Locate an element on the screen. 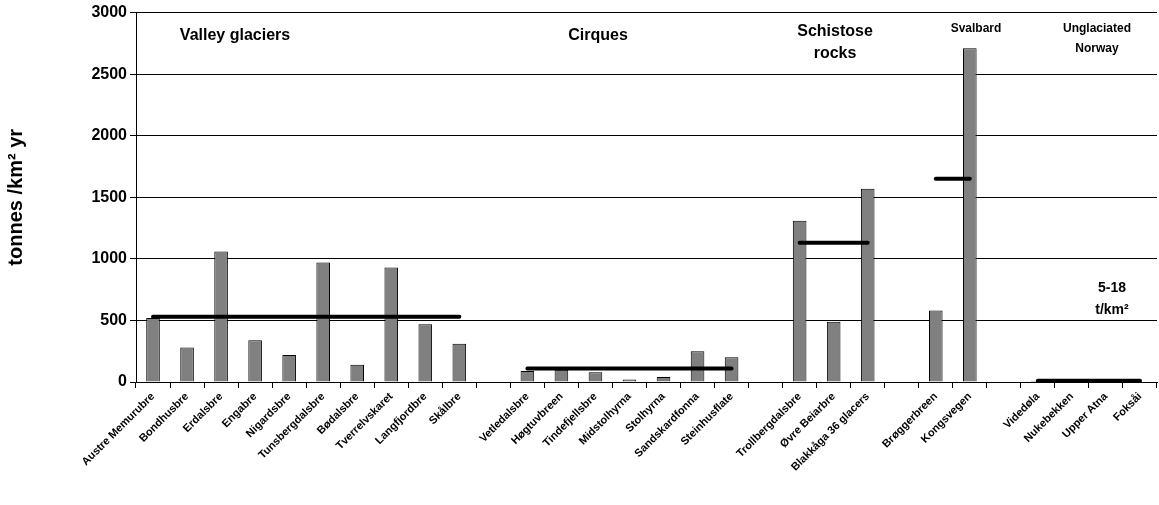 This screenshot has width=1159, height=505. annotation: Valley glaciers is located at coordinates (235, 34).